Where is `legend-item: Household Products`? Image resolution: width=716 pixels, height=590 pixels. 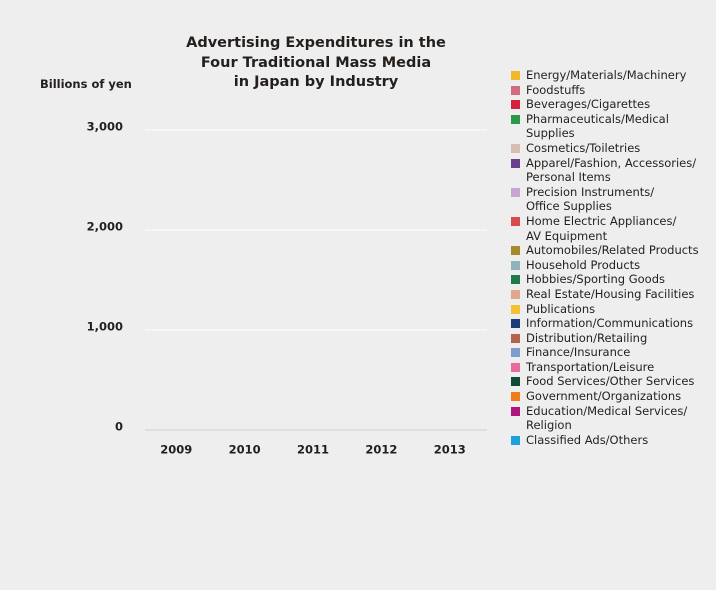
legend-item: Household Products is located at coordinates (613, 265).